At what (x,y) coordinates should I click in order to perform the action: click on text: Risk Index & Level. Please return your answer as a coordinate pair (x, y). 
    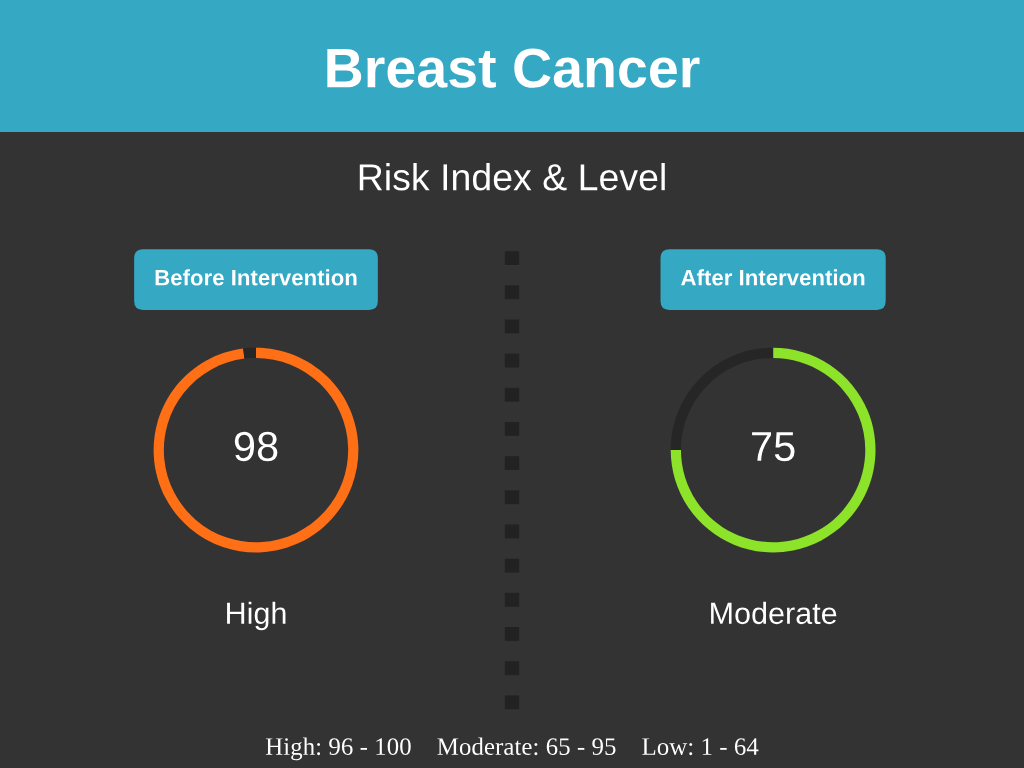
    Looking at the image, I should click on (512, 177).